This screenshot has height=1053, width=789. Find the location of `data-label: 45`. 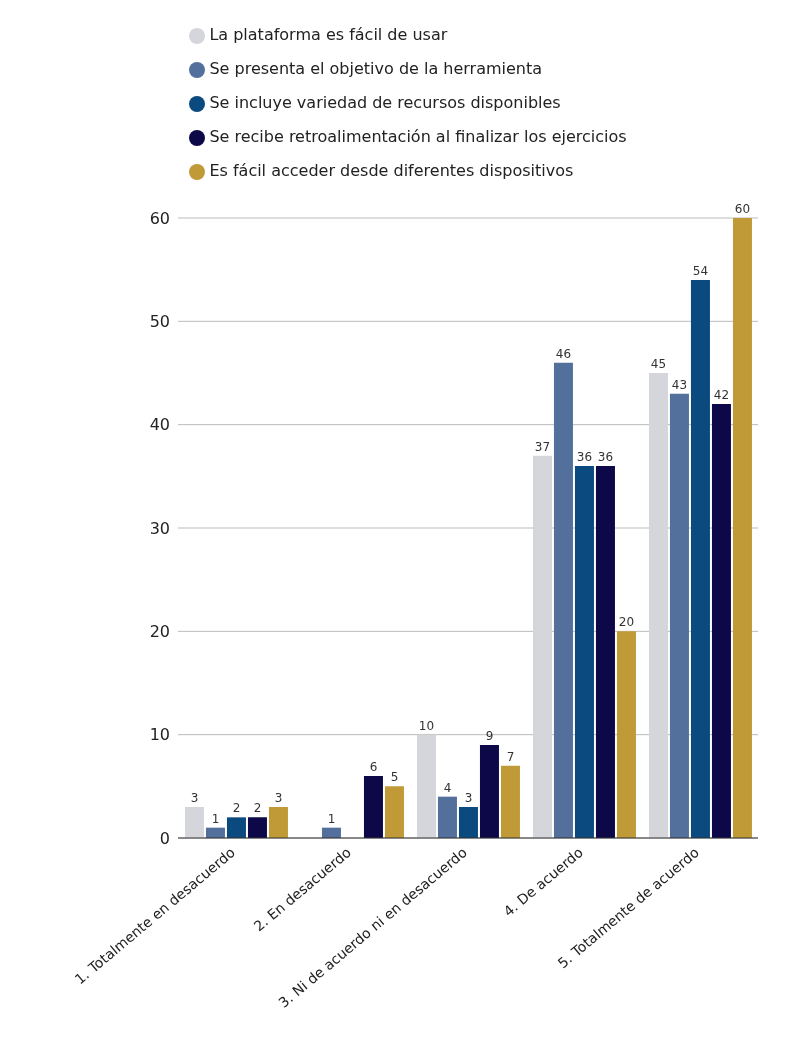

data-label: 45 is located at coordinates (658, 364).